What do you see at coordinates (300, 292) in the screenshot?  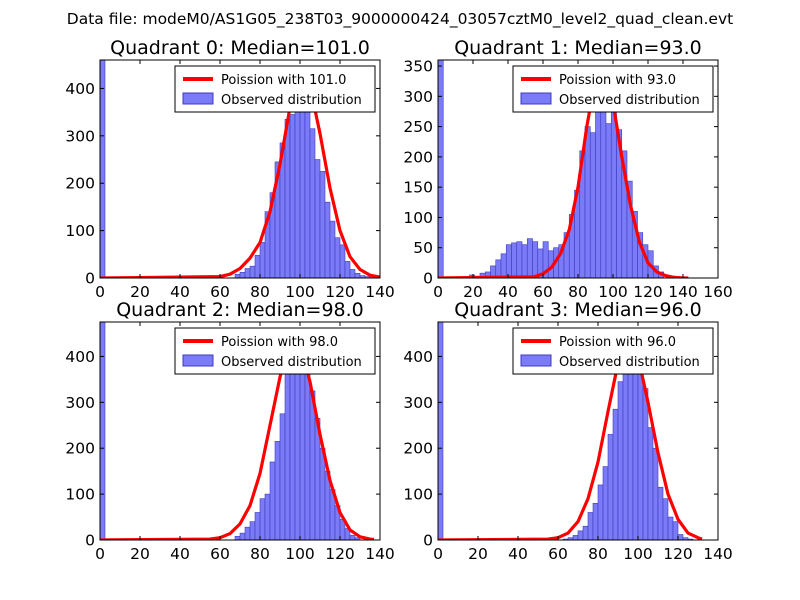 I see `x-tick-label: 100` at bounding box center [300, 292].